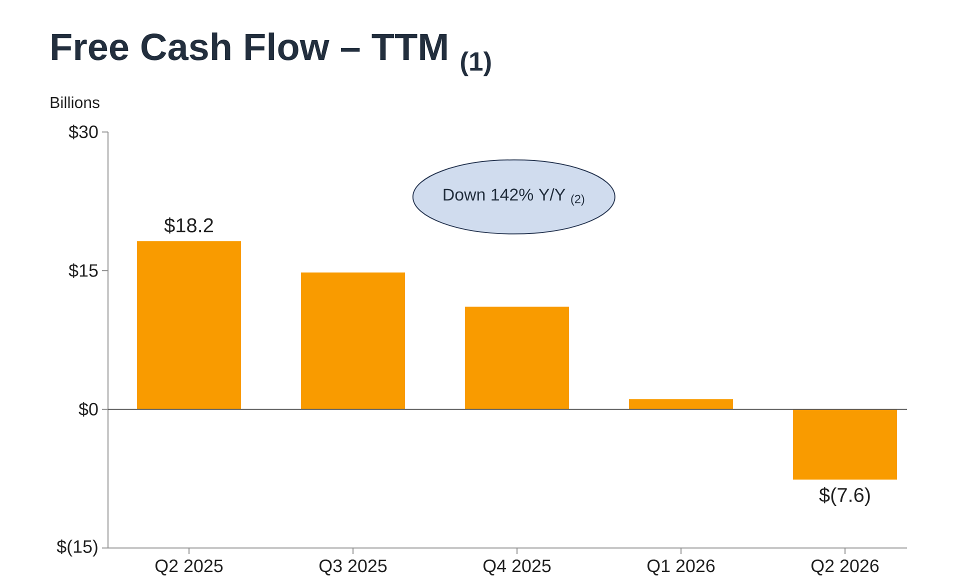  I want to click on chart-title: Free Cash Flow – TTM $_{(1)}$, so click(271, 54).